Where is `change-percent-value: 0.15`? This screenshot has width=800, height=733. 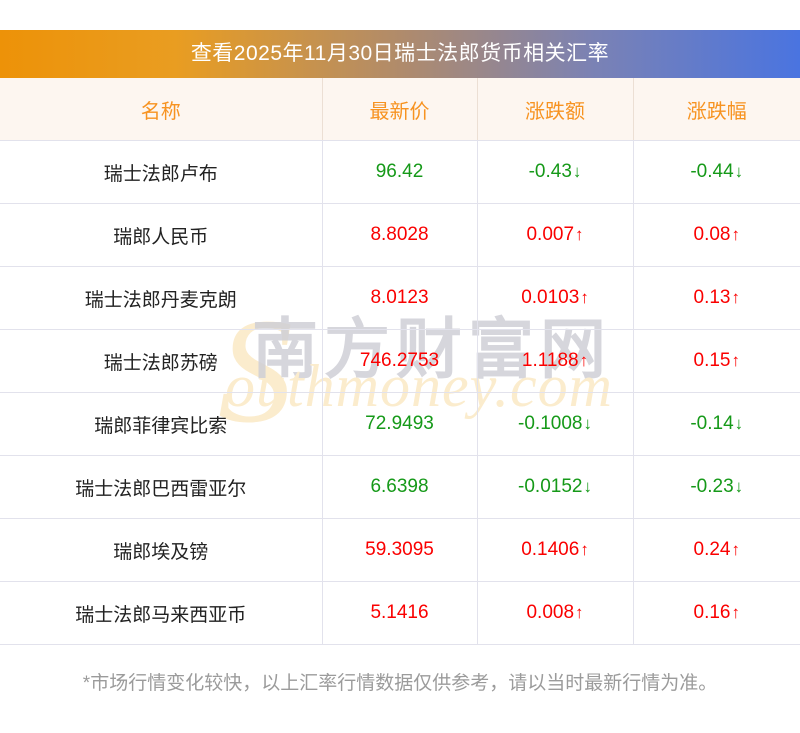
change-percent-value: 0.15 is located at coordinates (712, 360).